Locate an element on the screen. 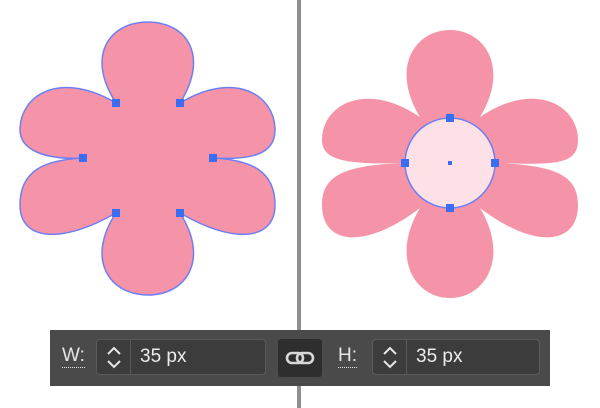 This screenshot has height=408, width=600. transform-toolbar: W: 35 px H: 35 px is located at coordinates (300, 358).